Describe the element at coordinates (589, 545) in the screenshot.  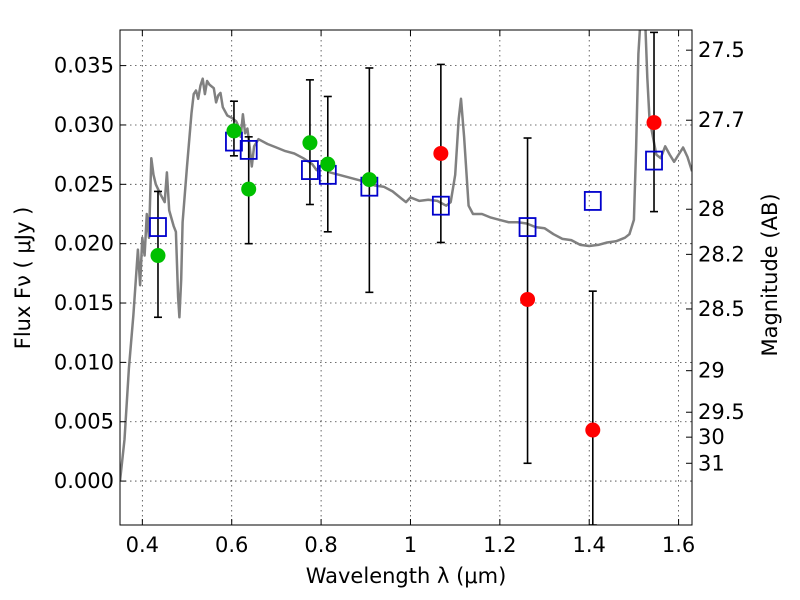
I see `x-tick-label: 1.4` at that location.